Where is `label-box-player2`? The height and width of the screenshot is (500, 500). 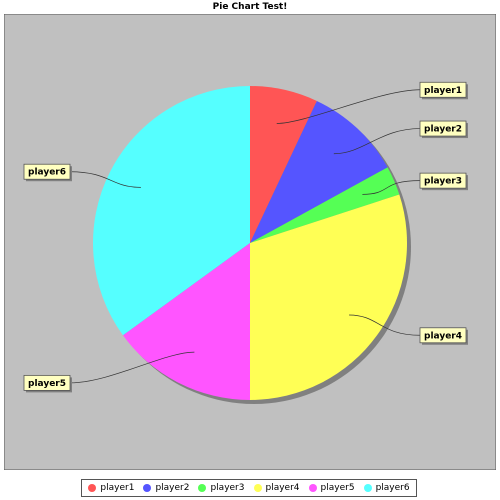
label-box-player2 is located at coordinates (443, 128).